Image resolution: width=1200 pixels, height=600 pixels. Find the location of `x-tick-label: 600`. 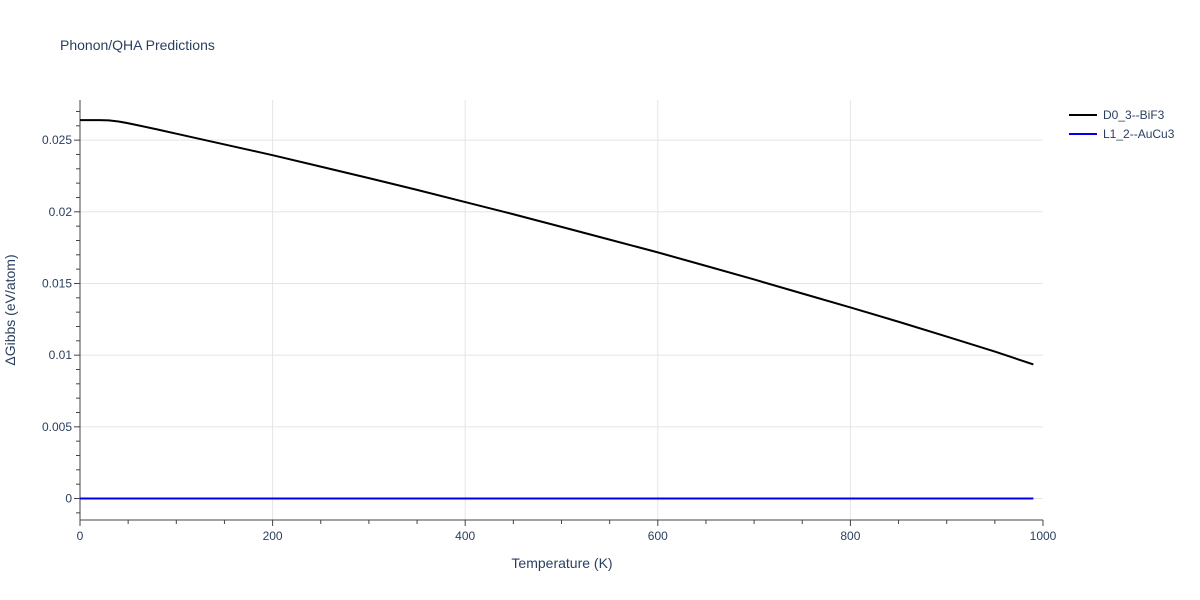

x-tick-label: 600 is located at coordinates (658, 536).